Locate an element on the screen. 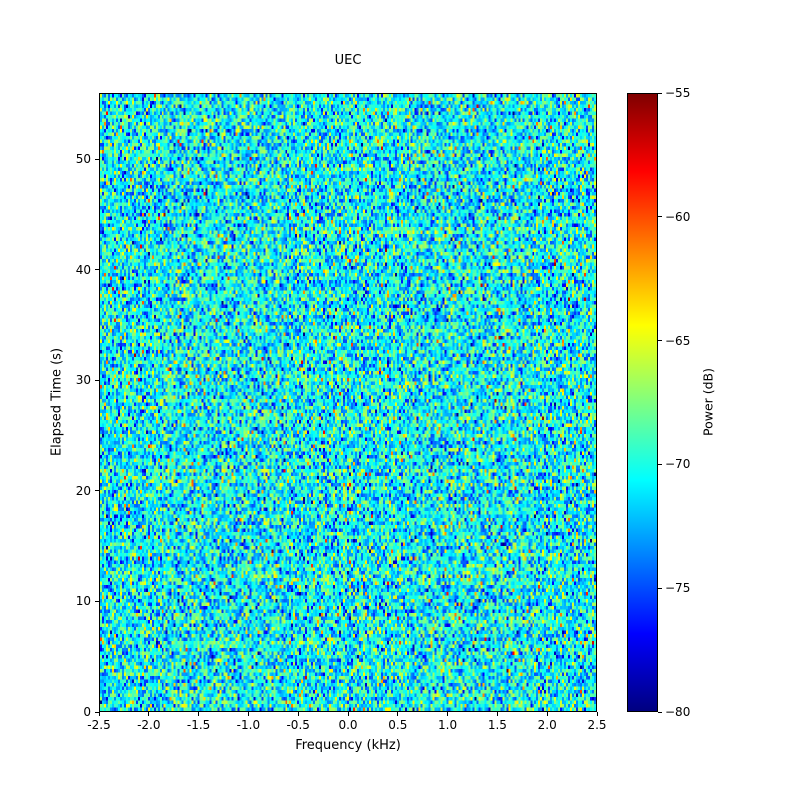 The width and height of the screenshot is (800, 800). y-tick-label: 0 is located at coordinates (87, 712).